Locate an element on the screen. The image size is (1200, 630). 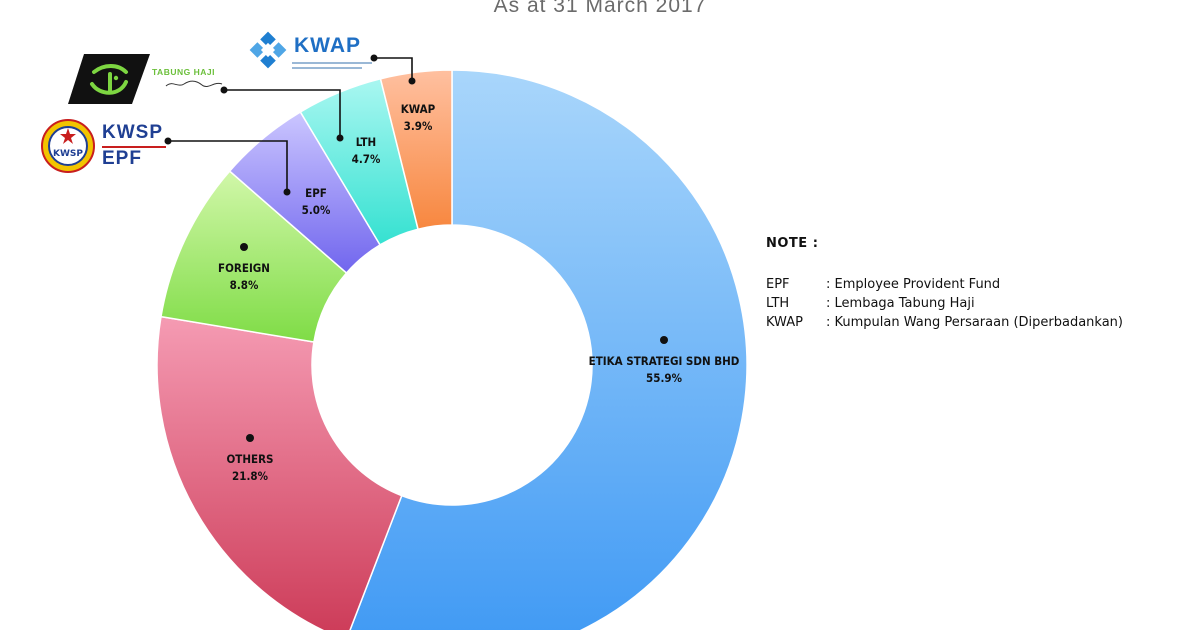
slice-value-label: 21.8% is located at coordinates (250, 476).